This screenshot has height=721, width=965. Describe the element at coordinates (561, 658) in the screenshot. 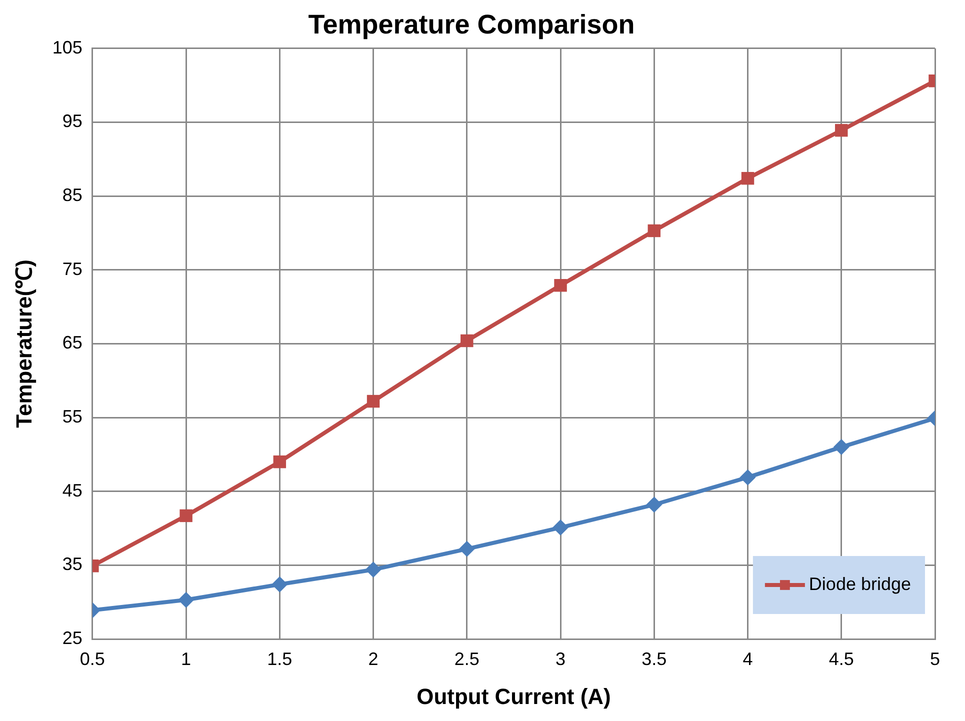

I see `x-tick-label: 3` at that location.